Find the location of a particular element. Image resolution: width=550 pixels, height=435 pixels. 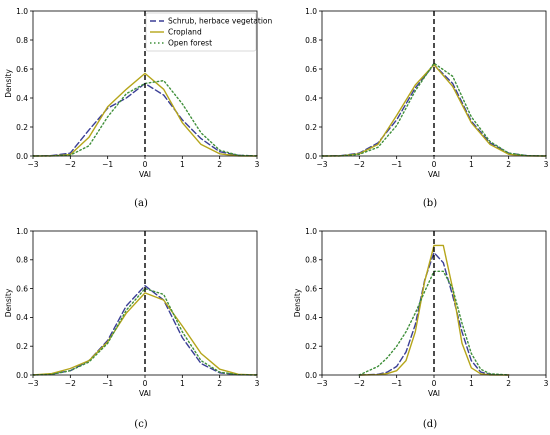

panel-label: (d) is located at coordinates (430, 424).